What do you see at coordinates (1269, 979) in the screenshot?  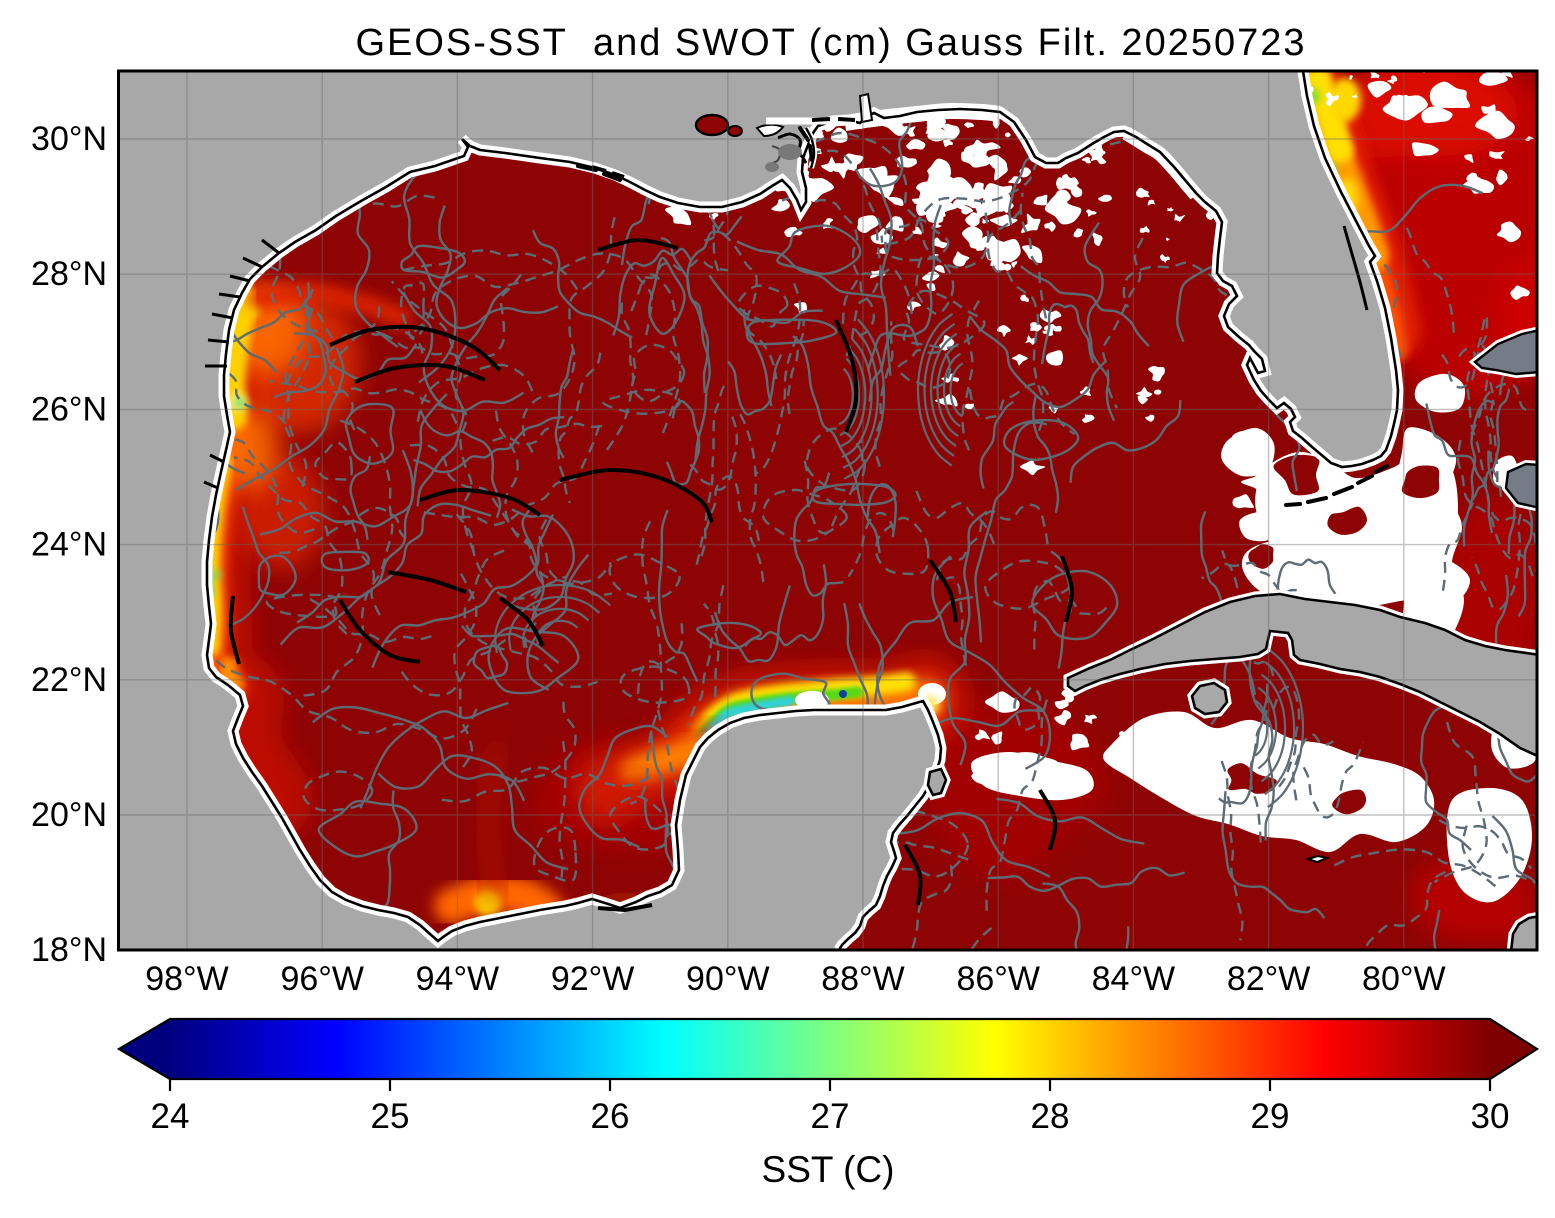 I see `svg-text: 82°W` at bounding box center [1269, 979].